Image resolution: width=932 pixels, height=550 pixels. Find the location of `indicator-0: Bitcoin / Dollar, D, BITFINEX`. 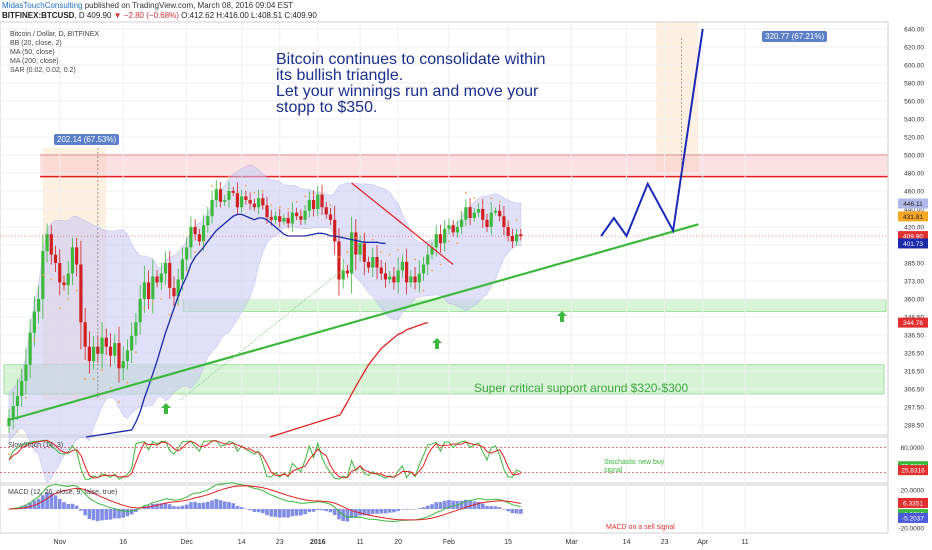

indicator-0: Bitcoin / Dollar, D, BITFINEX is located at coordinates (55, 34).